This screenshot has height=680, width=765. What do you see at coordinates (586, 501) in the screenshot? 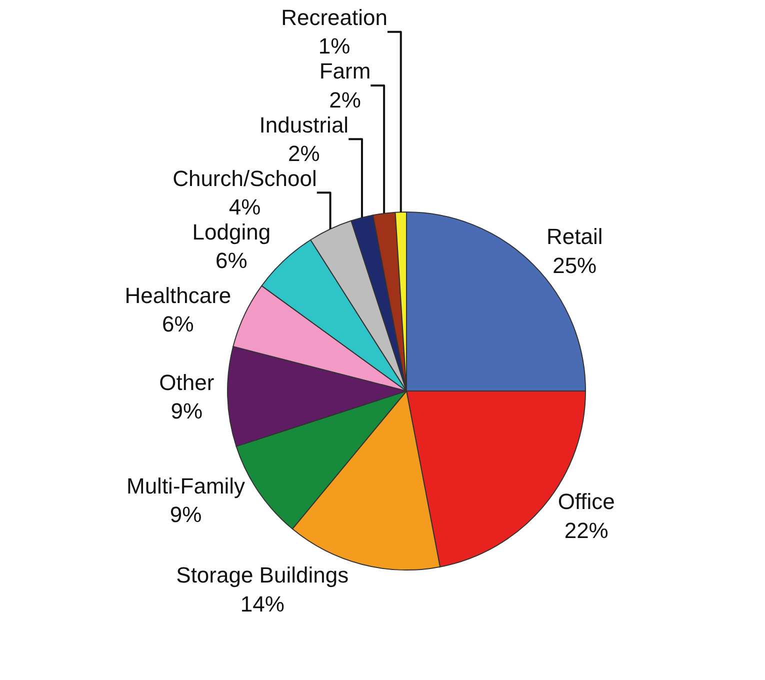
I see `slice-label: Office` at bounding box center [586, 501].